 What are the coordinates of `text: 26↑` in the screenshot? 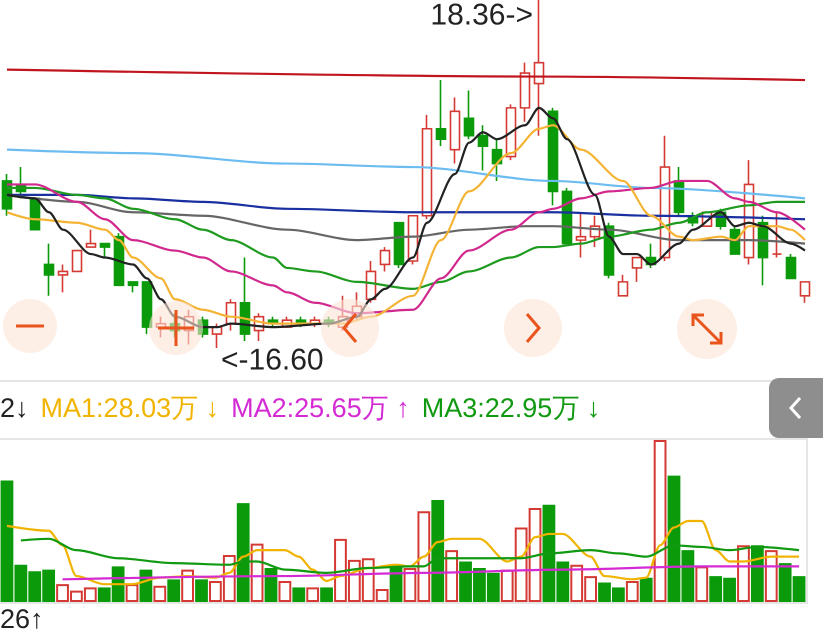 It's located at (22, 619).